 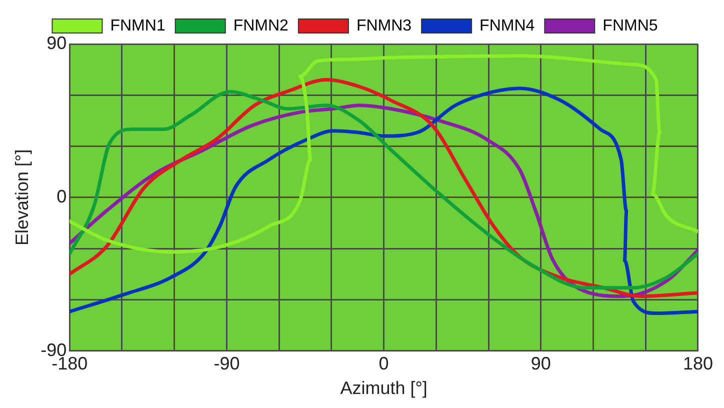 What do you see at coordinates (56, 42) in the screenshot?
I see `y-tick-label: 90` at bounding box center [56, 42].